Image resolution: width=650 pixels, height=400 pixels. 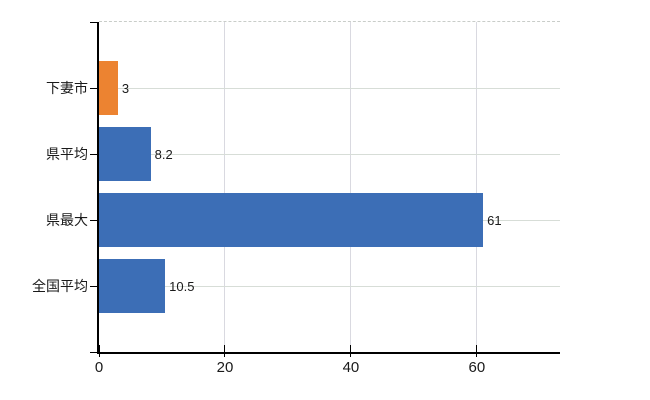 What do you see at coordinates (67, 88) in the screenshot?
I see `category-label: 下妻市` at bounding box center [67, 88].